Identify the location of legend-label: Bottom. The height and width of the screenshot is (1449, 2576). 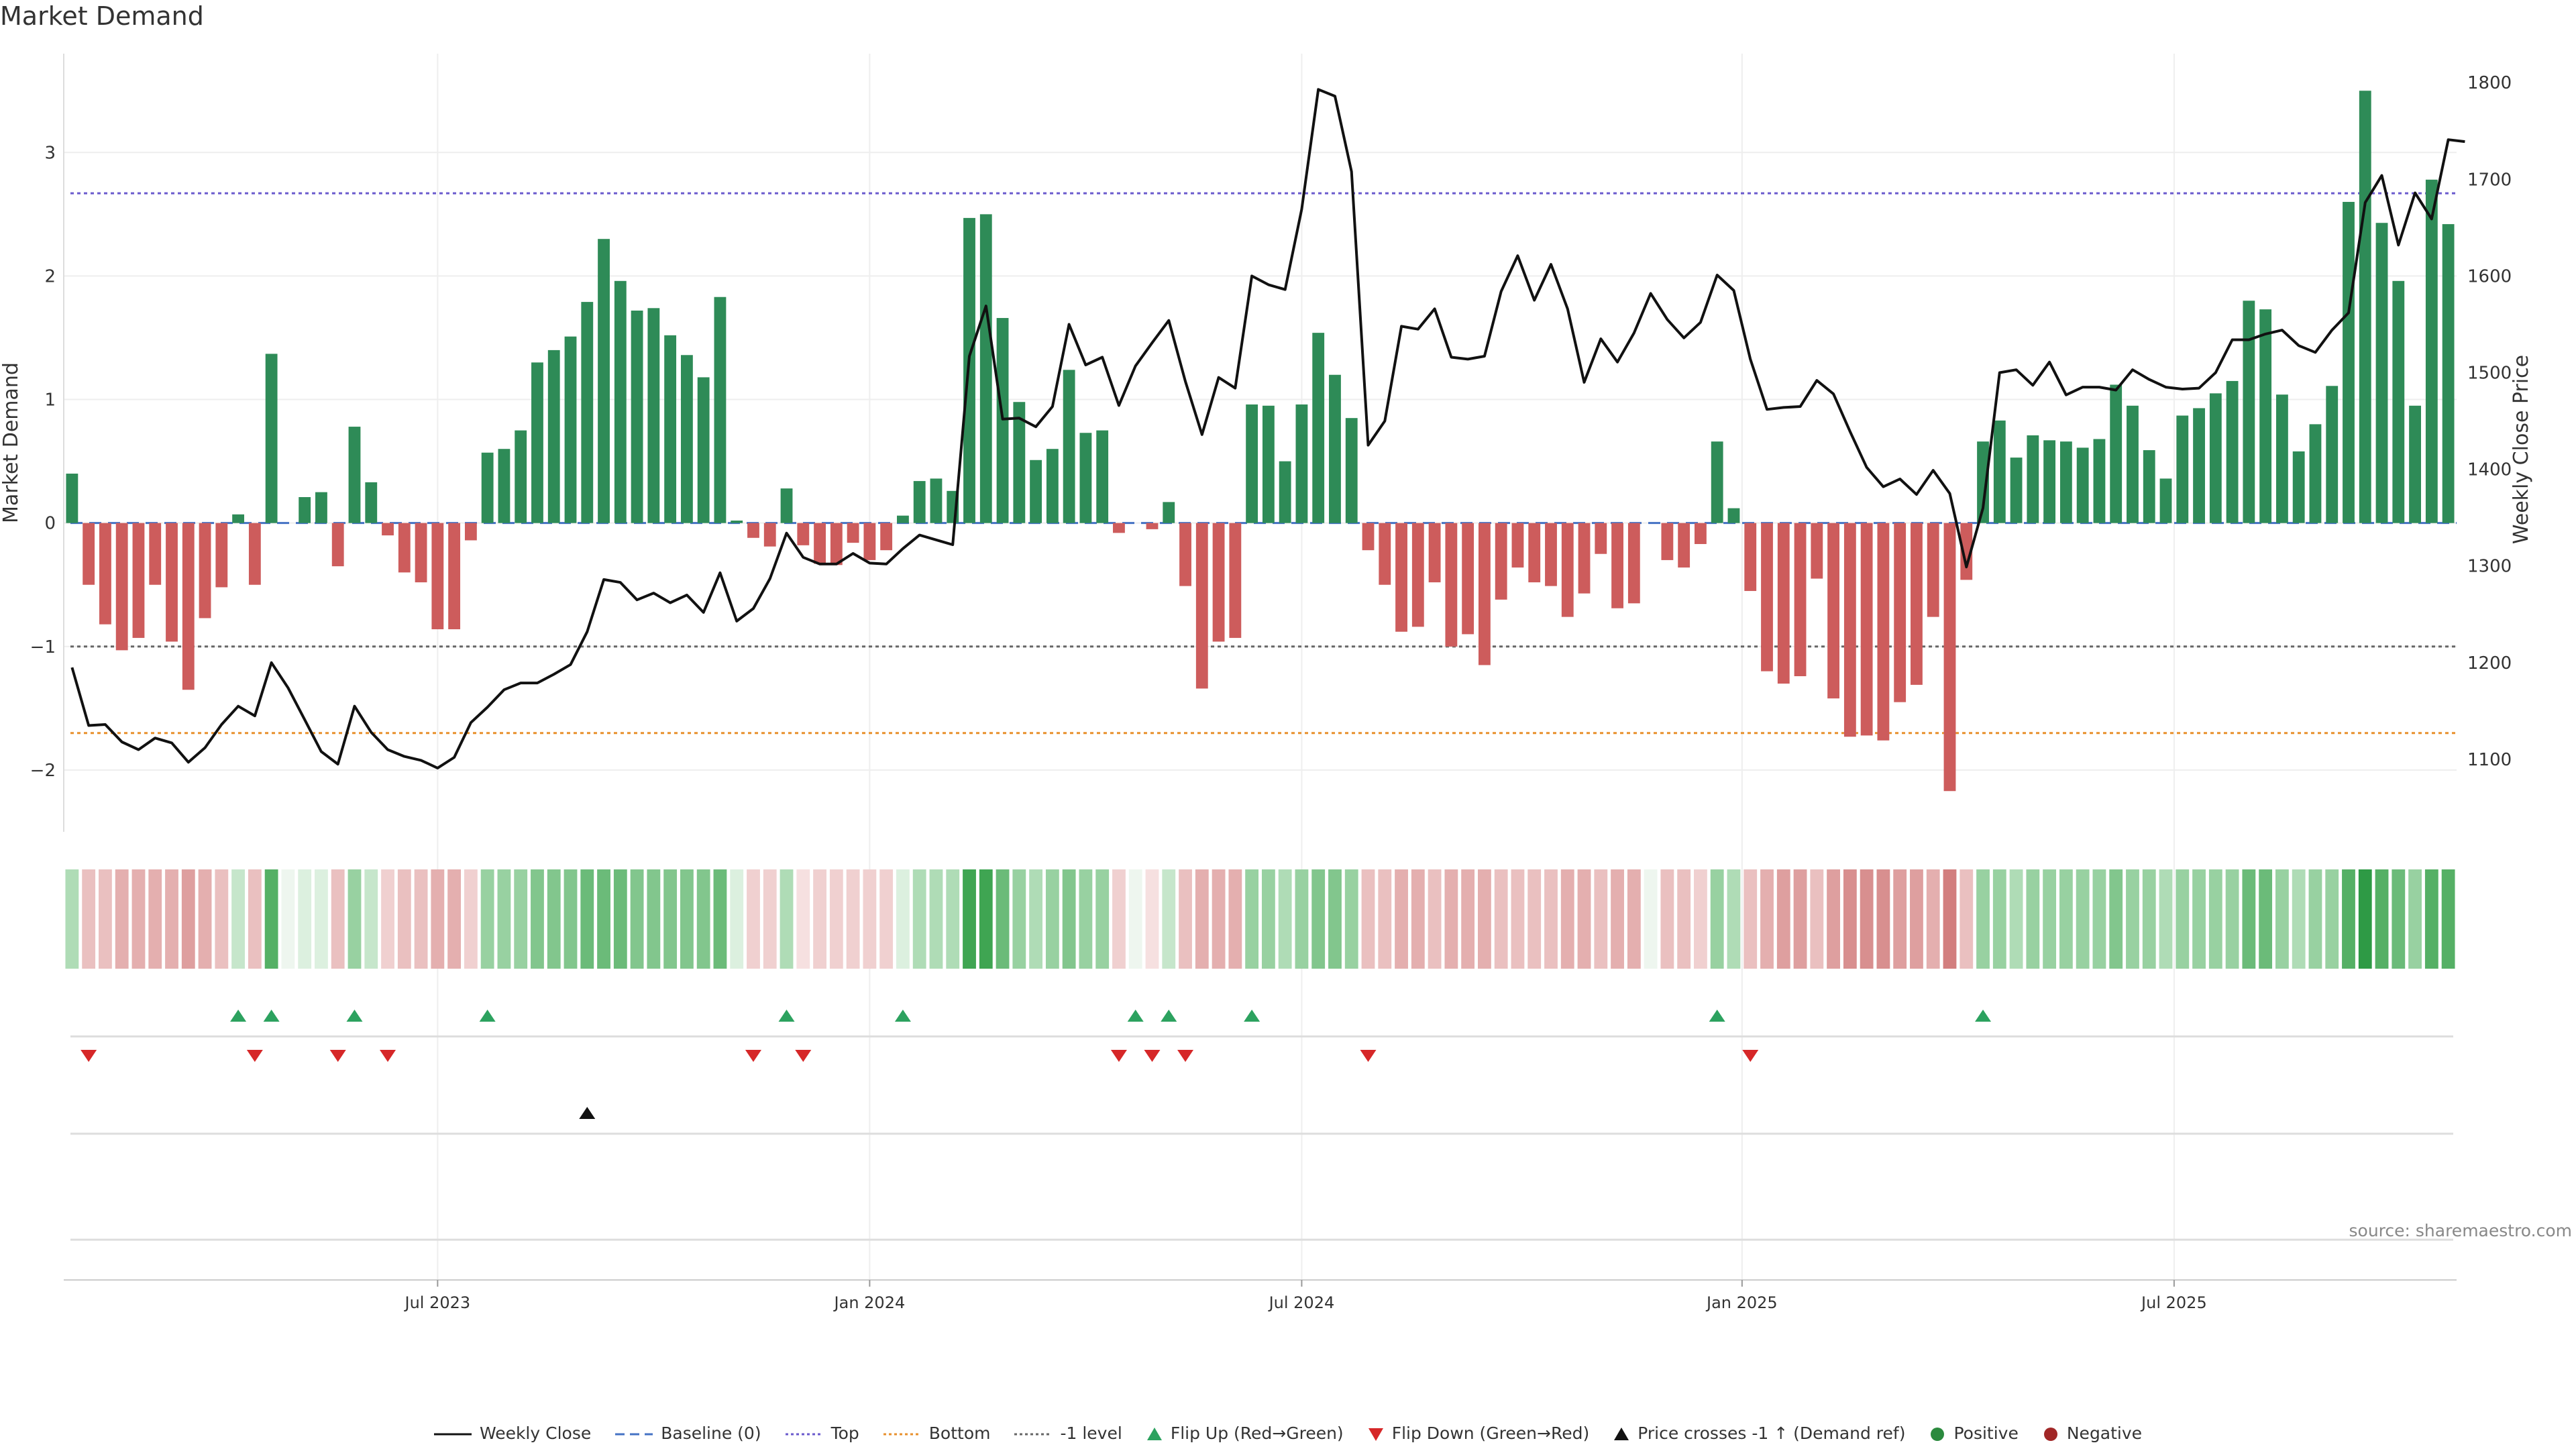
(959, 1433).